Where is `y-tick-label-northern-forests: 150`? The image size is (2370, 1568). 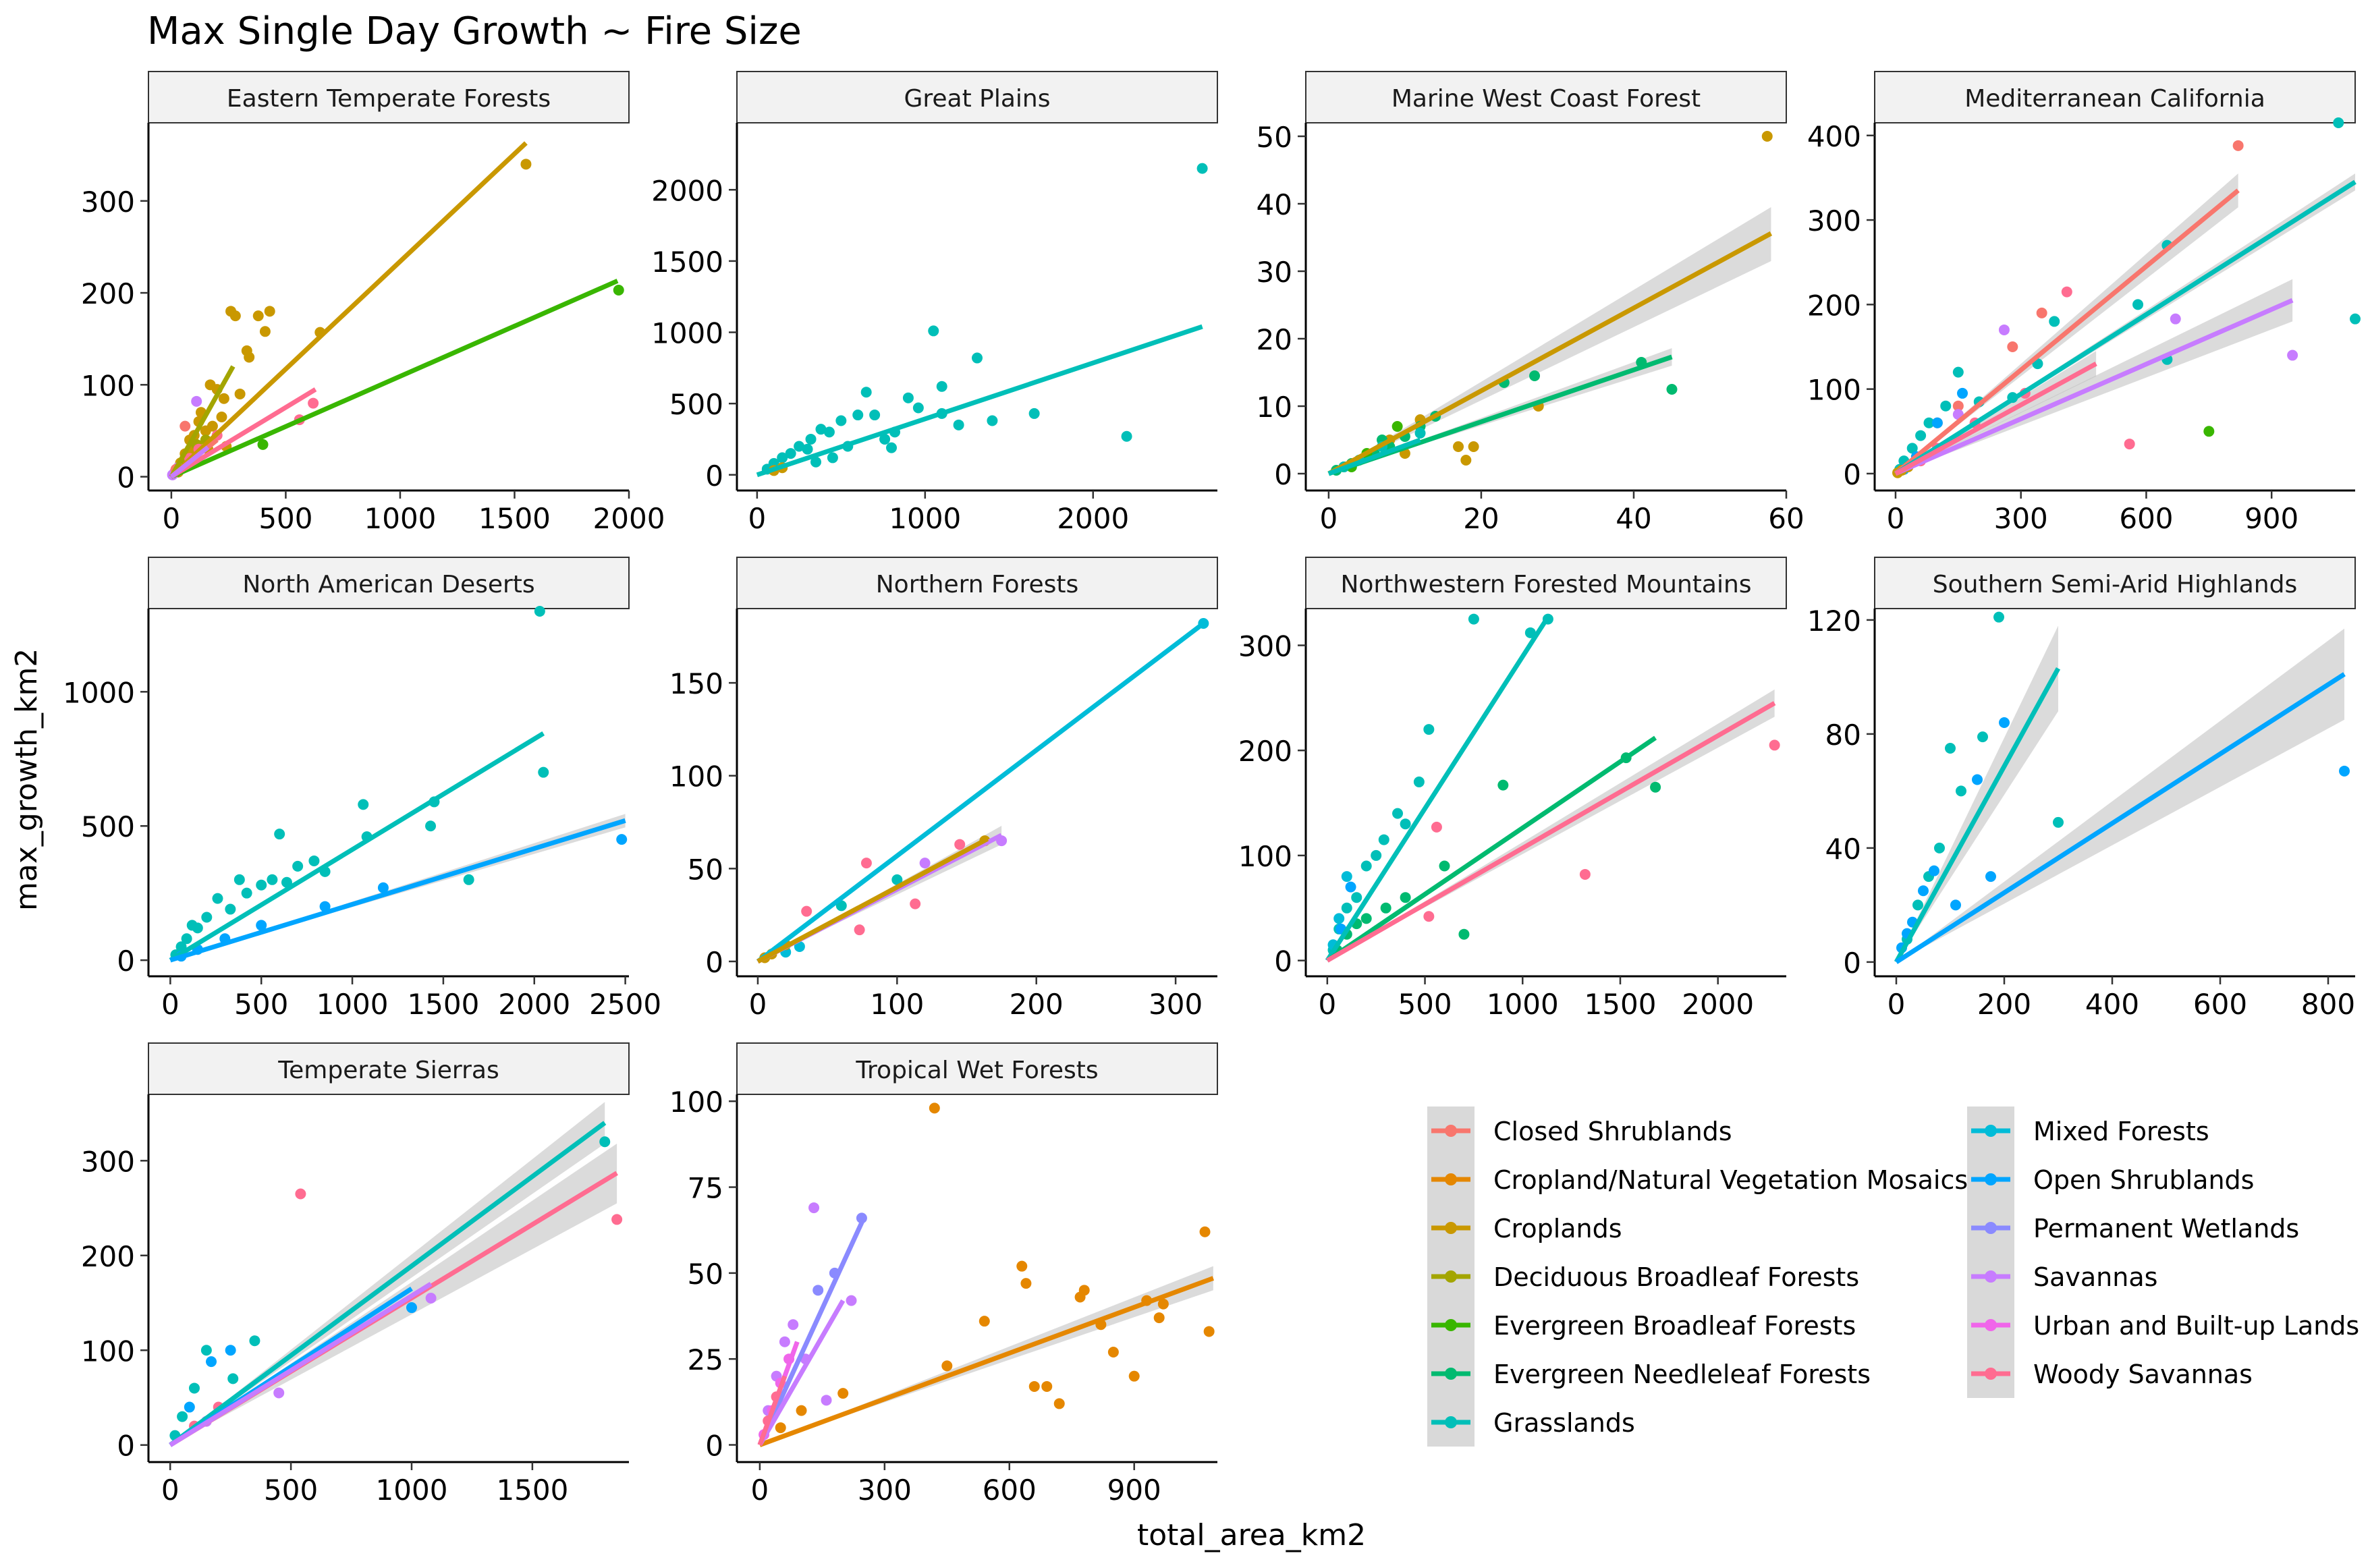 y-tick-label-northern-forests: 150 is located at coordinates (696, 683).